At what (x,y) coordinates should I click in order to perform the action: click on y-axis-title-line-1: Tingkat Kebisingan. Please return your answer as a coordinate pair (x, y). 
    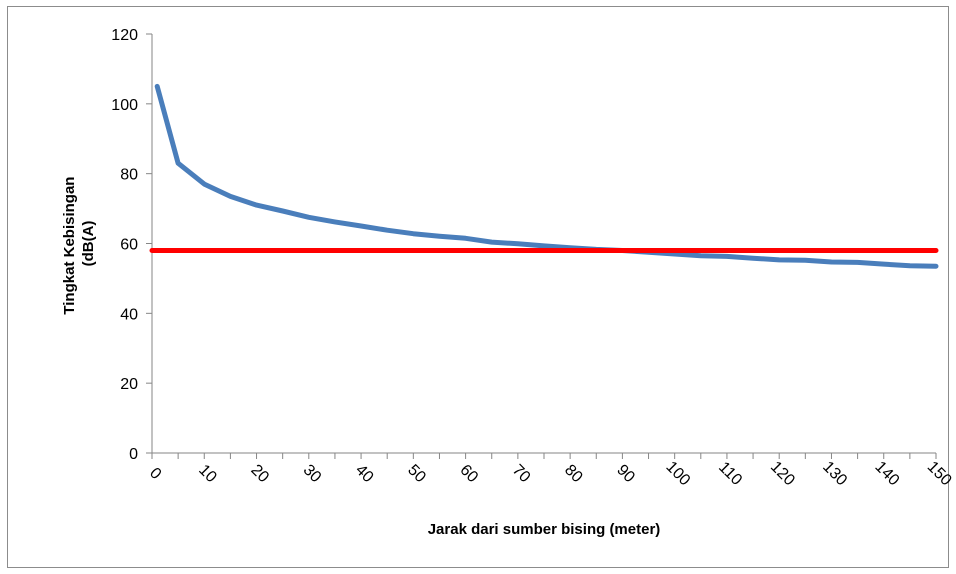
    Looking at the image, I should click on (69, 246).